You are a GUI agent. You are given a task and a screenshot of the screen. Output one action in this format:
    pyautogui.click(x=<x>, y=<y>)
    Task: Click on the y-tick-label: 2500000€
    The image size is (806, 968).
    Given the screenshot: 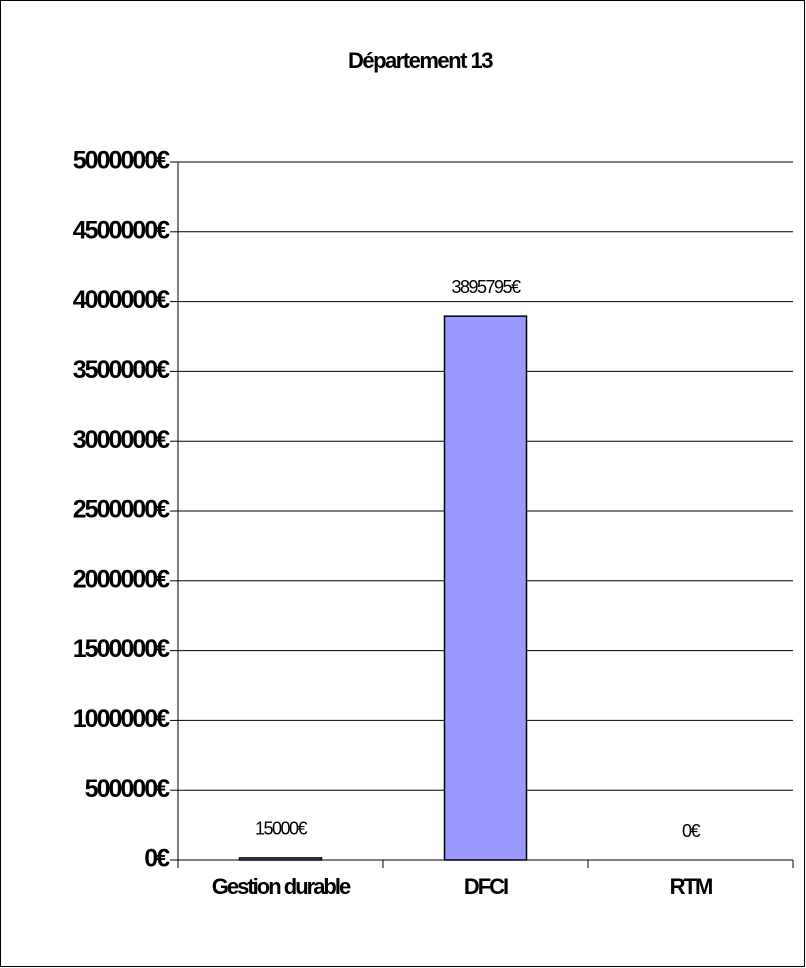 What is the action you would take?
    pyautogui.click(x=121, y=510)
    